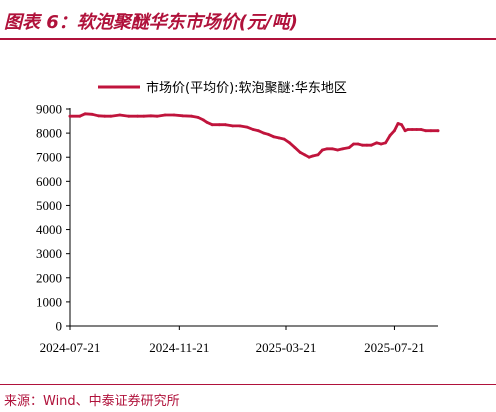 Image resolution: width=496 pixels, height=412 pixels. Describe the element at coordinates (70, 347) in the screenshot. I see `x-tick-label: 2024-07-21` at that location.